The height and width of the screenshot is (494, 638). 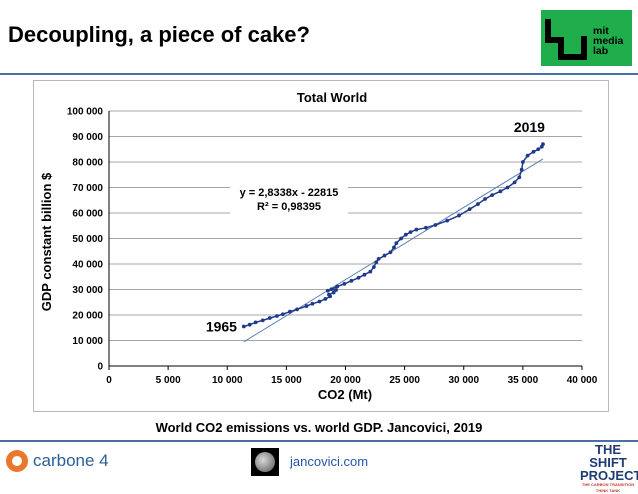 I want to click on mit-media-lab-logo: mit media lab, so click(x=586, y=38).